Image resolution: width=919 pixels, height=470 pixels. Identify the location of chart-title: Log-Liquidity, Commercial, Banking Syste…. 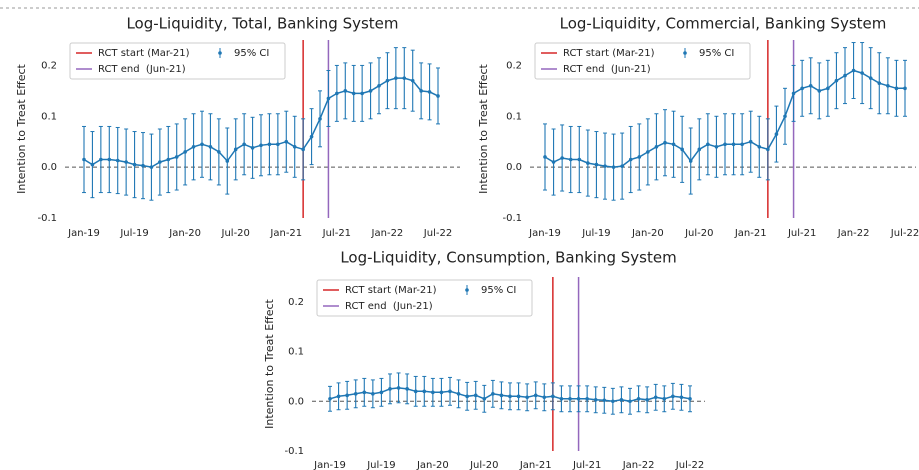
(723, 24).